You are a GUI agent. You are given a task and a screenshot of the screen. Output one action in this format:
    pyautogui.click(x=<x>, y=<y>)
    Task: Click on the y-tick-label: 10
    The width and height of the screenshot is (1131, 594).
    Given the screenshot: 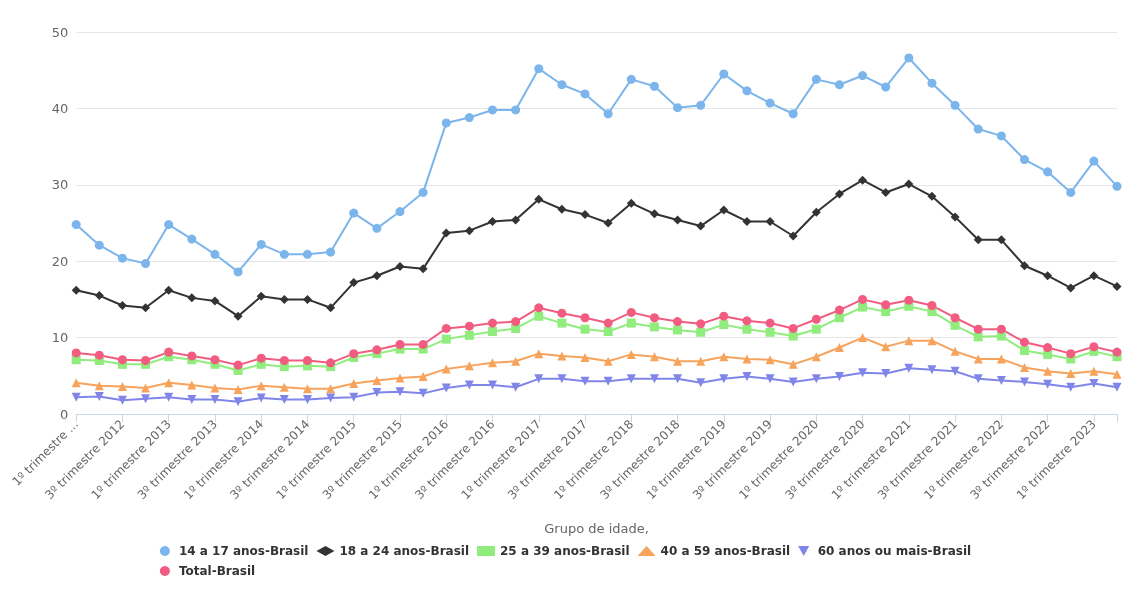 What is the action you would take?
    pyautogui.click(x=60, y=338)
    